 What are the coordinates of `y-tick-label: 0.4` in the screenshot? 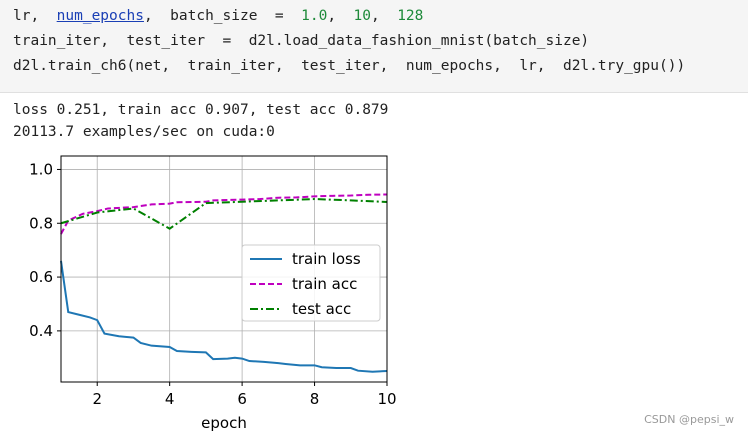 It's located at (41, 331).